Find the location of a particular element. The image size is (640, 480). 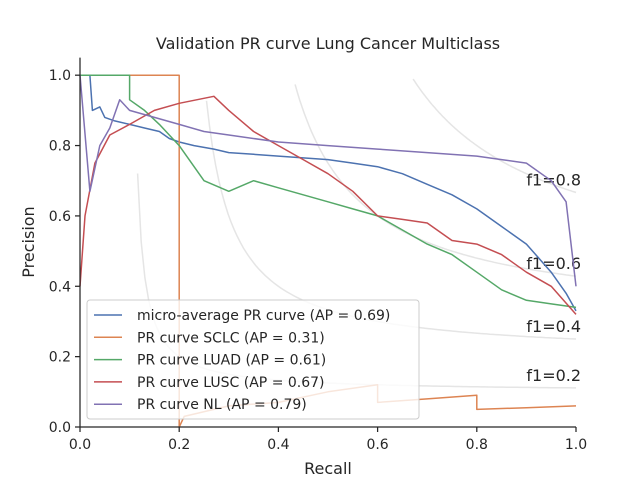

x-ticks: 0.0 0.2 0.4 0.6 0.8 1.0 is located at coordinates (328, 440).